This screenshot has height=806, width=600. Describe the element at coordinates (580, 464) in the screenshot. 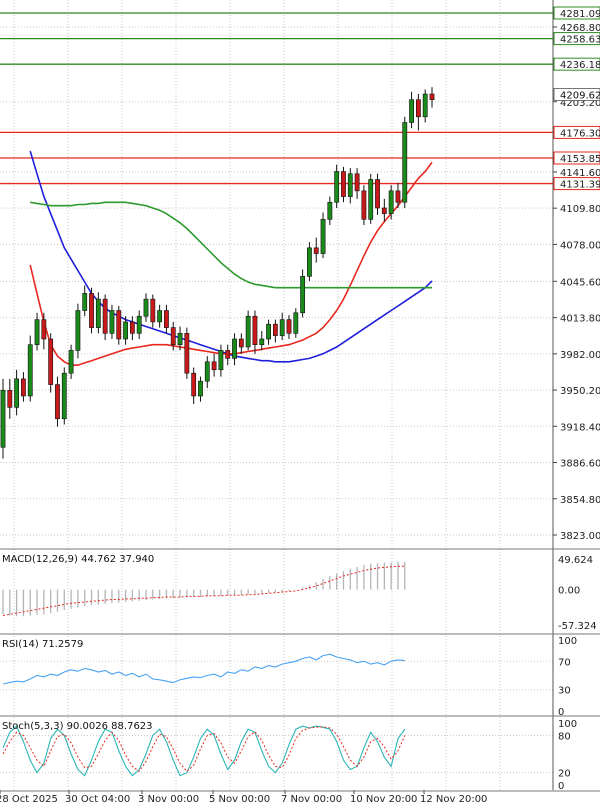

I see `price-tick-label: 3886.60` at that location.